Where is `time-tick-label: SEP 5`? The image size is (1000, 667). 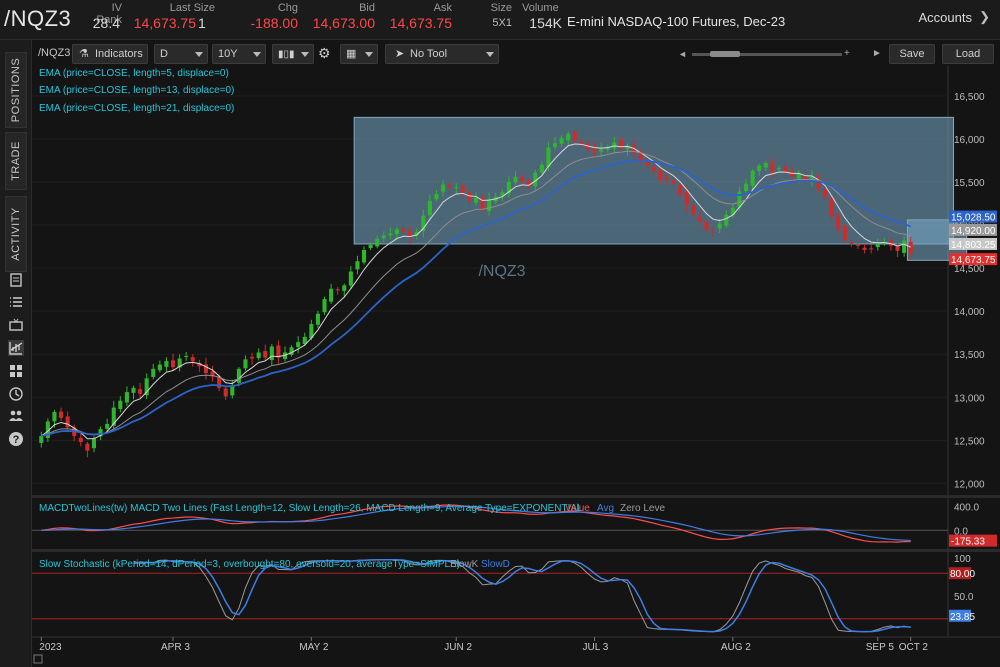
time-tick-label: SEP 5 is located at coordinates (880, 647).